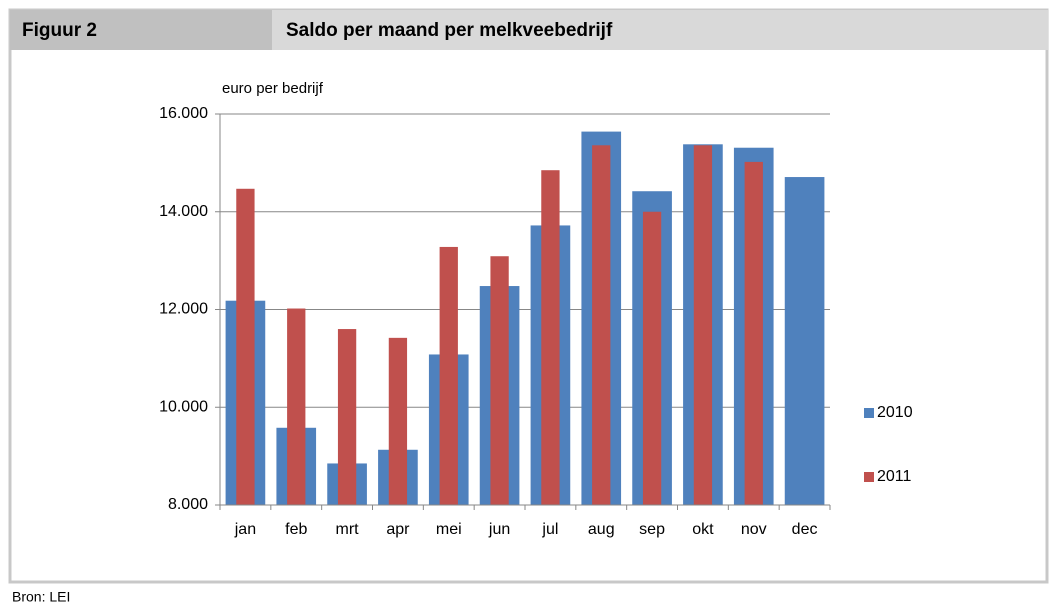 The image size is (1050, 613). I want to click on x-tick-label: mrt, so click(348, 529).